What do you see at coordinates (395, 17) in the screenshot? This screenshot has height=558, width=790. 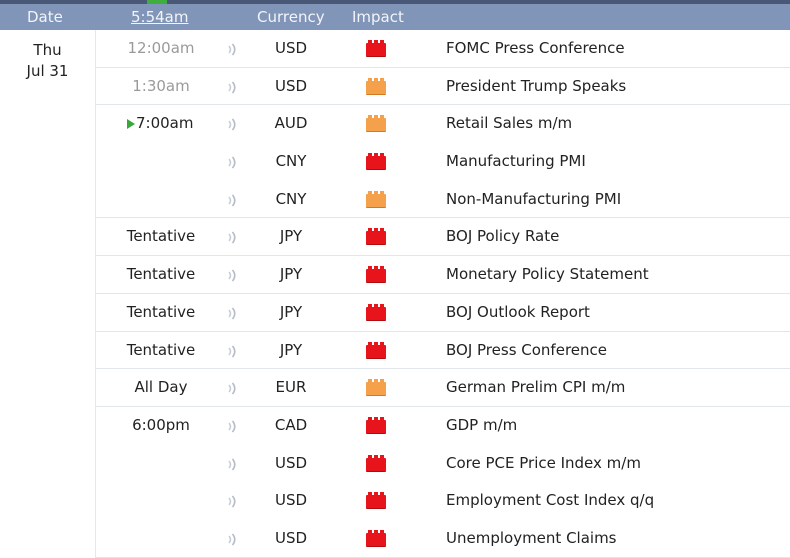 I see `calendar-header: Date 5:54am Currency Impact` at bounding box center [395, 17].